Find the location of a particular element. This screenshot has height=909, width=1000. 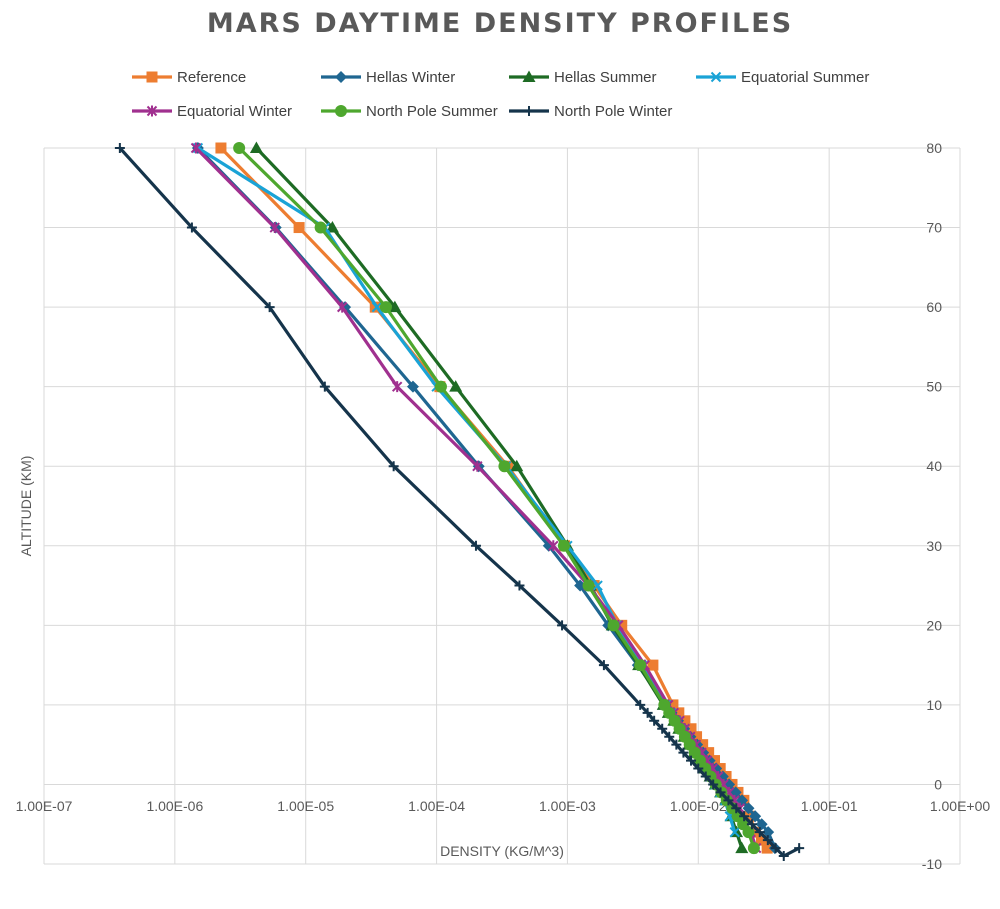

y-axis-label: ALTITUDE (KM) is located at coordinates (26, 506).